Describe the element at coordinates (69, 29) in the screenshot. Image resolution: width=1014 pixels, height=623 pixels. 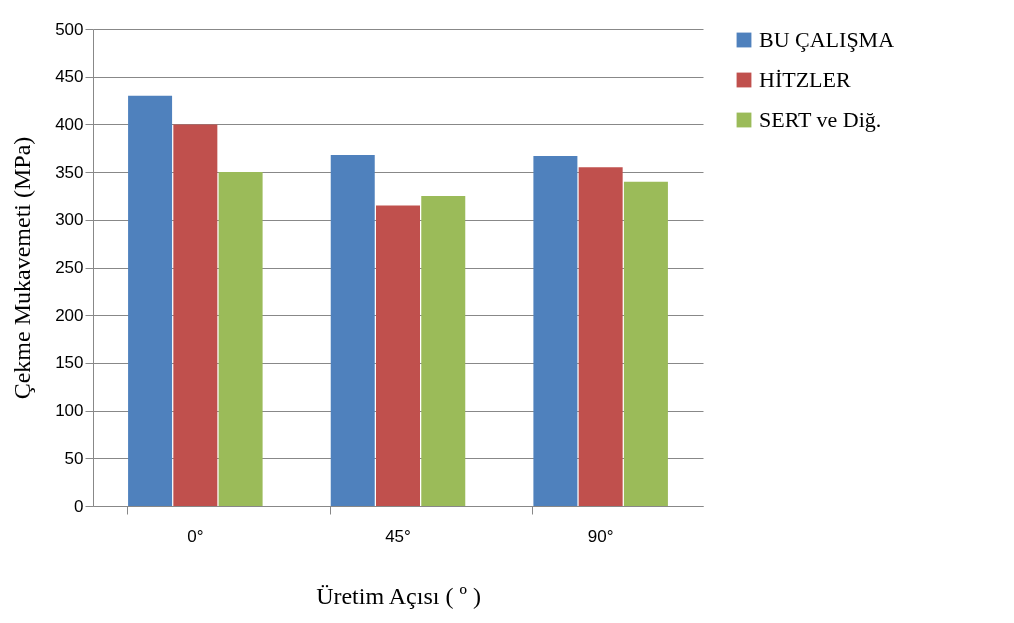
I see `y-tick-label: 500` at that location.